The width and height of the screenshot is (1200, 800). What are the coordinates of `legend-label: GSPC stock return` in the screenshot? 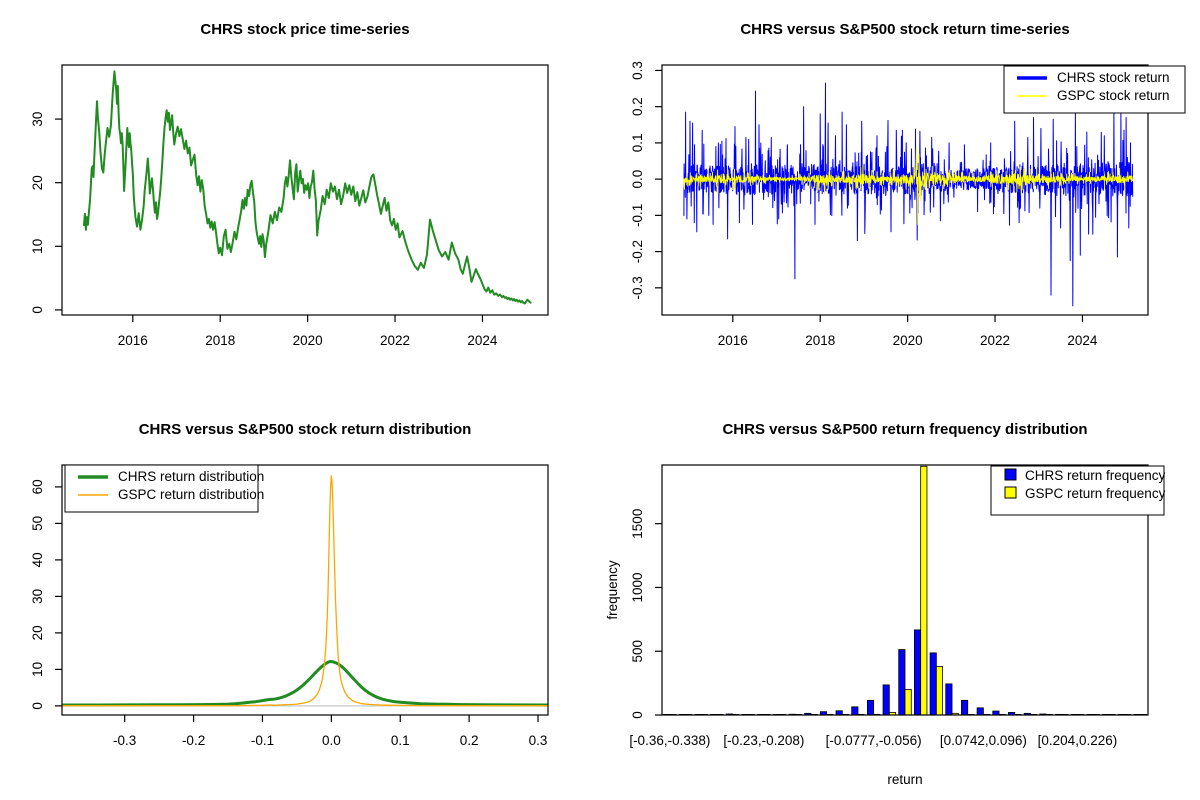 It's located at (1113, 95).